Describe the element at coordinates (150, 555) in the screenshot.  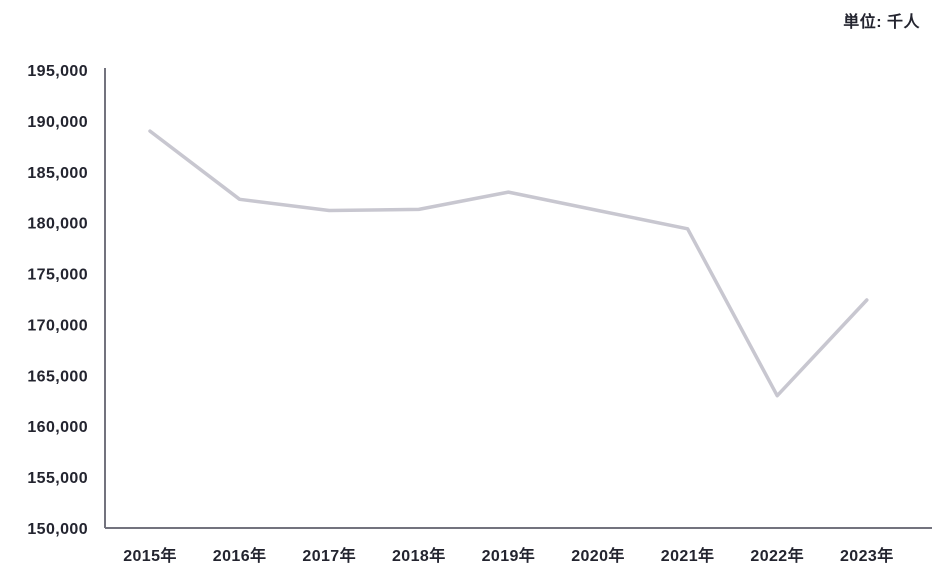
I see `x-axis-tick-label: 2015年` at that location.